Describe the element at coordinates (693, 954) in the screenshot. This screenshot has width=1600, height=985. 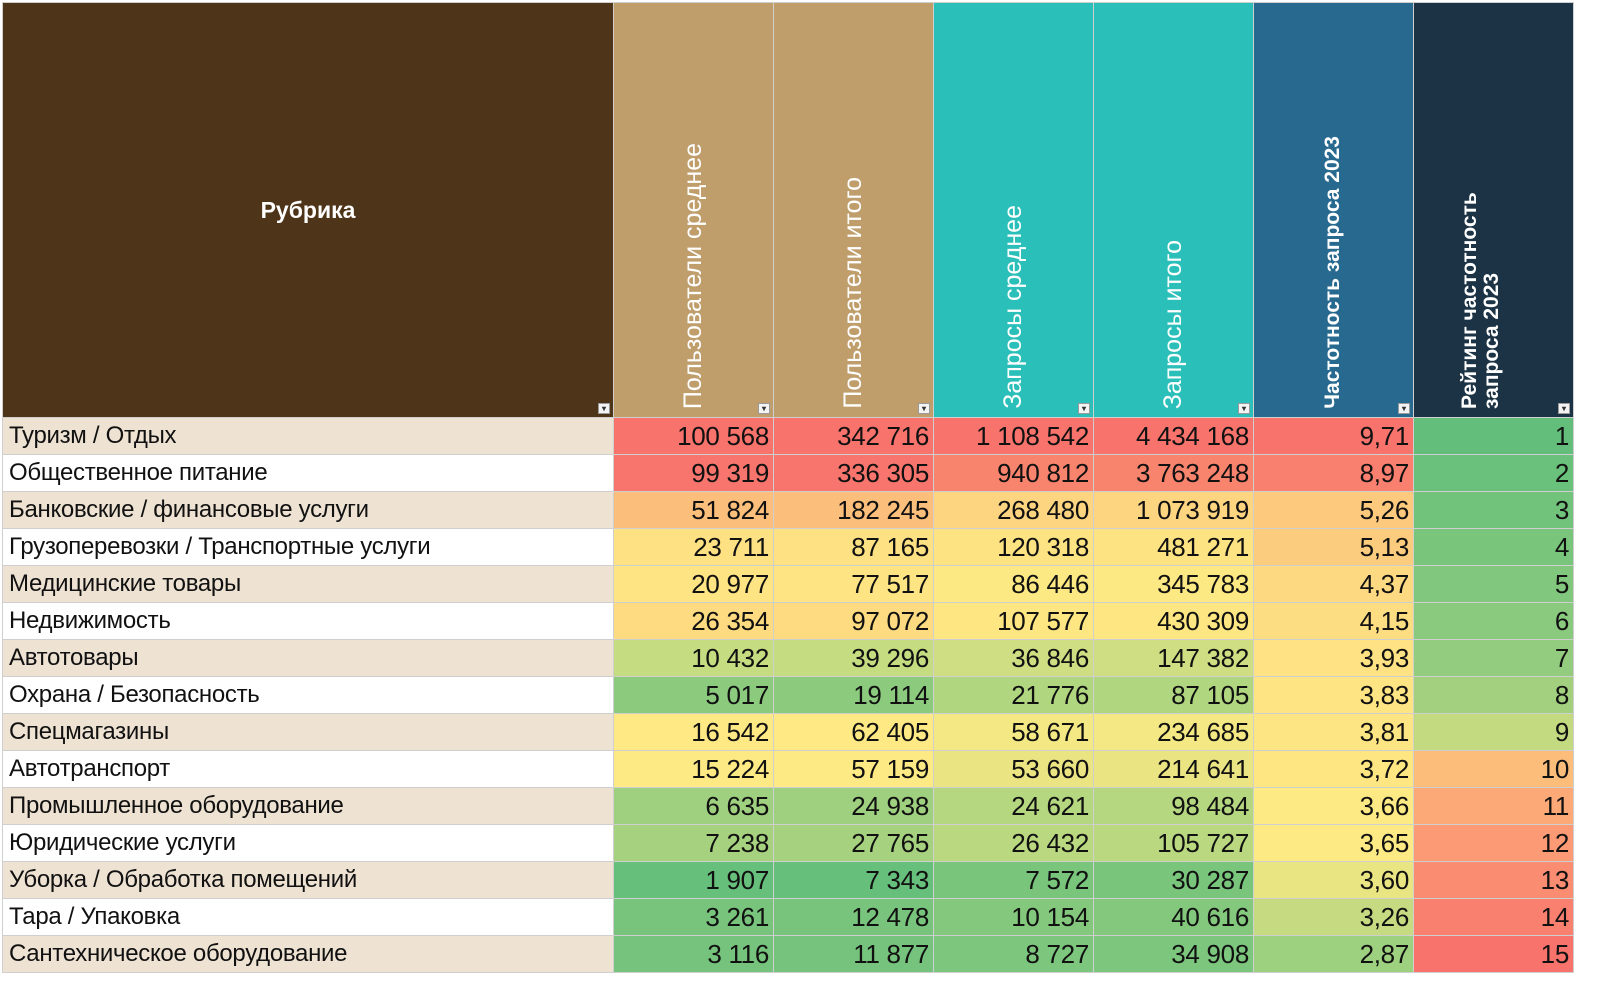
I see `users-avg-cell: 3 116` at that location.